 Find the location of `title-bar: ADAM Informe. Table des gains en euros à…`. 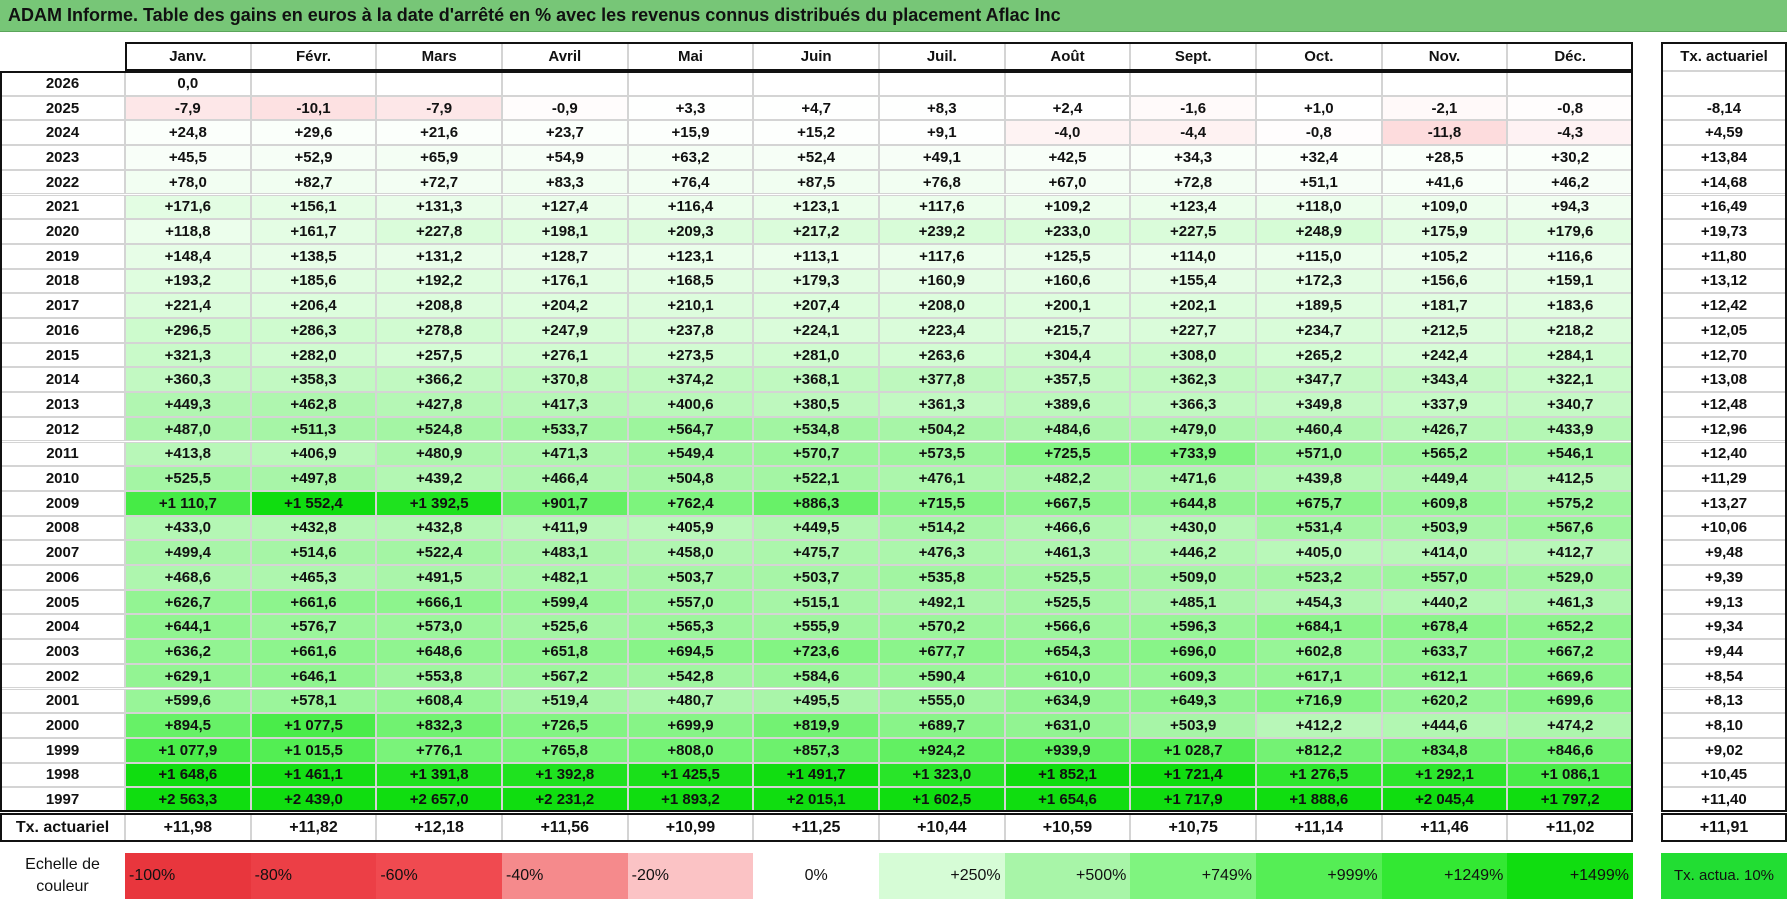

title-bar: ADAM Informe. Table des gains en euros à… is located at coordinates (893, 16).